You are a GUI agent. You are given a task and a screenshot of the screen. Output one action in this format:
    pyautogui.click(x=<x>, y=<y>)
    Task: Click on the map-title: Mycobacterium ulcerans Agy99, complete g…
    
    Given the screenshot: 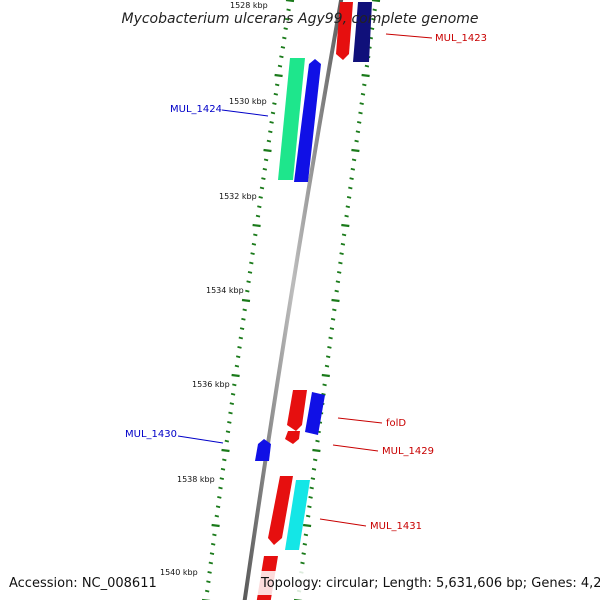 What is the action you would take?
    pyautogui.click(x=299, y=19)
    